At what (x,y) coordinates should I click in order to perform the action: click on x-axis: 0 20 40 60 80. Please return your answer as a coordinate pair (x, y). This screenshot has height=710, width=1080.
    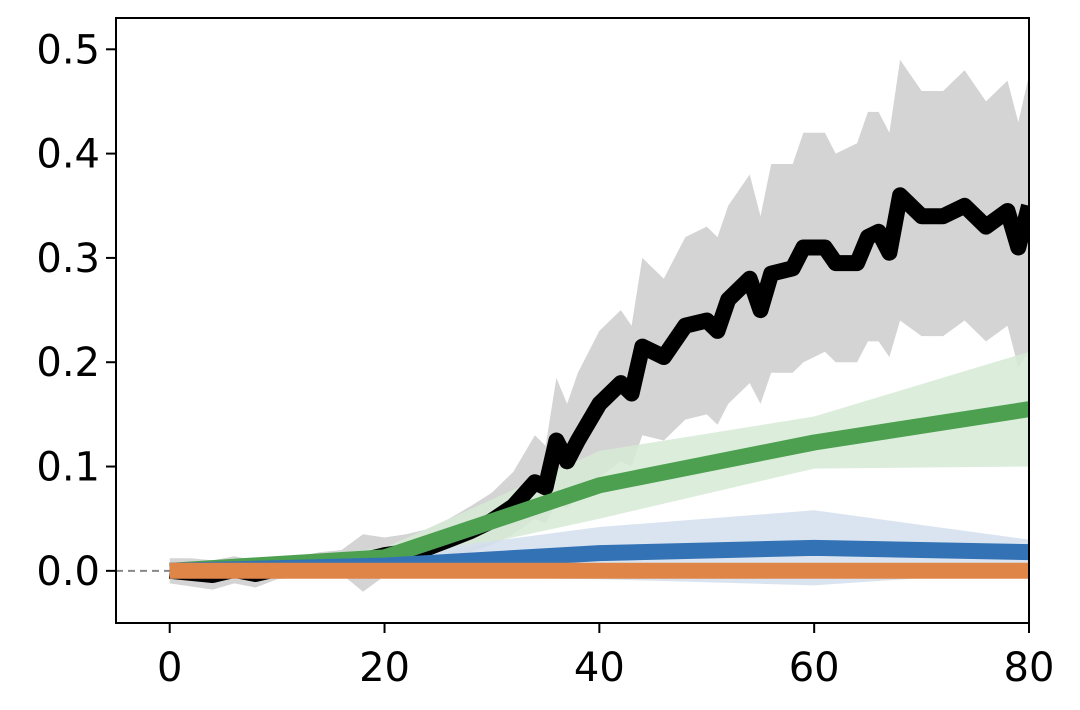
    Looking at the image, I should click on (605, 657).